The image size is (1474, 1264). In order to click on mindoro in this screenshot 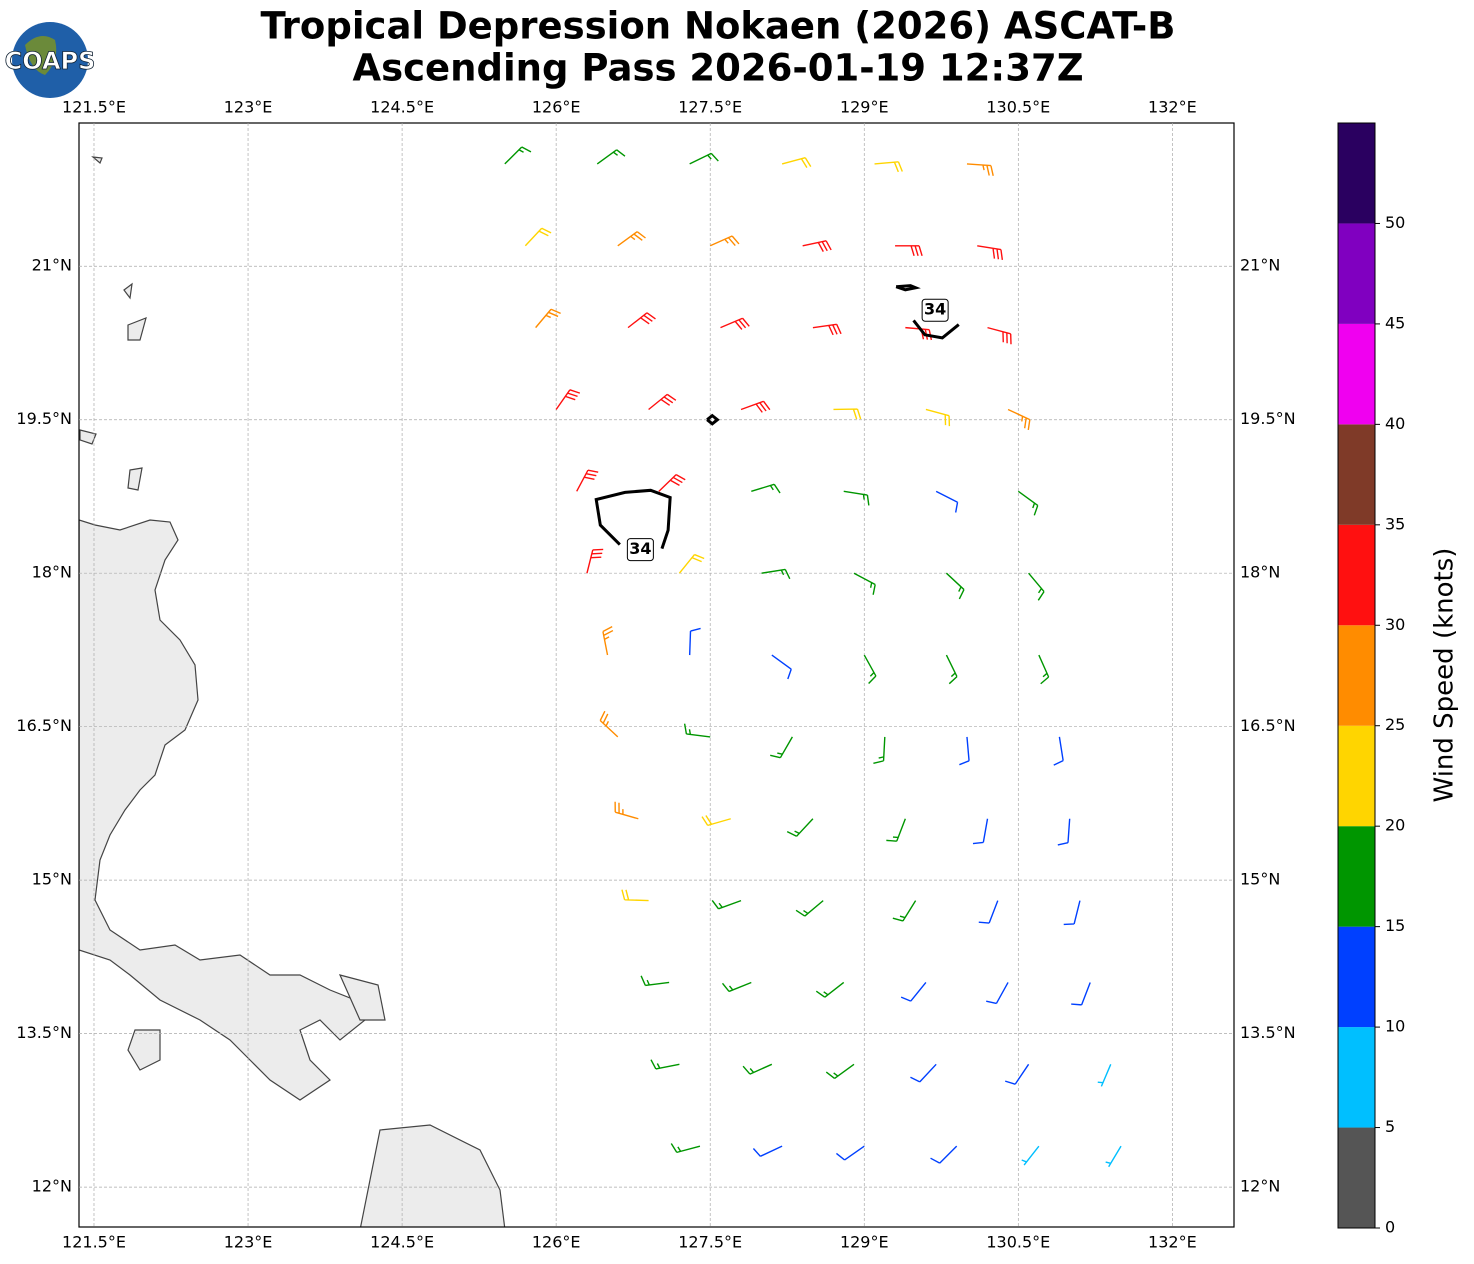, I will do `click(144, 1050)`.